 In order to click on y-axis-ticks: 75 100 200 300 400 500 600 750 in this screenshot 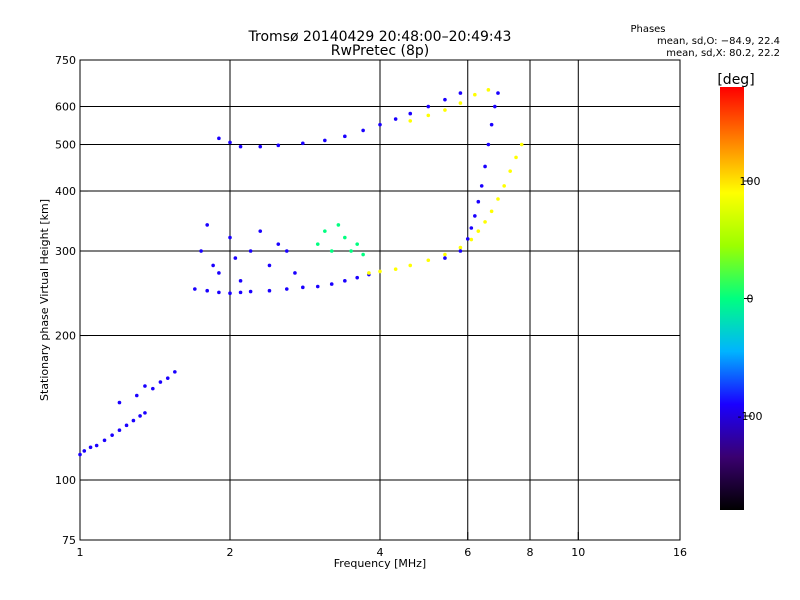, I will do `click(71, 300)`.